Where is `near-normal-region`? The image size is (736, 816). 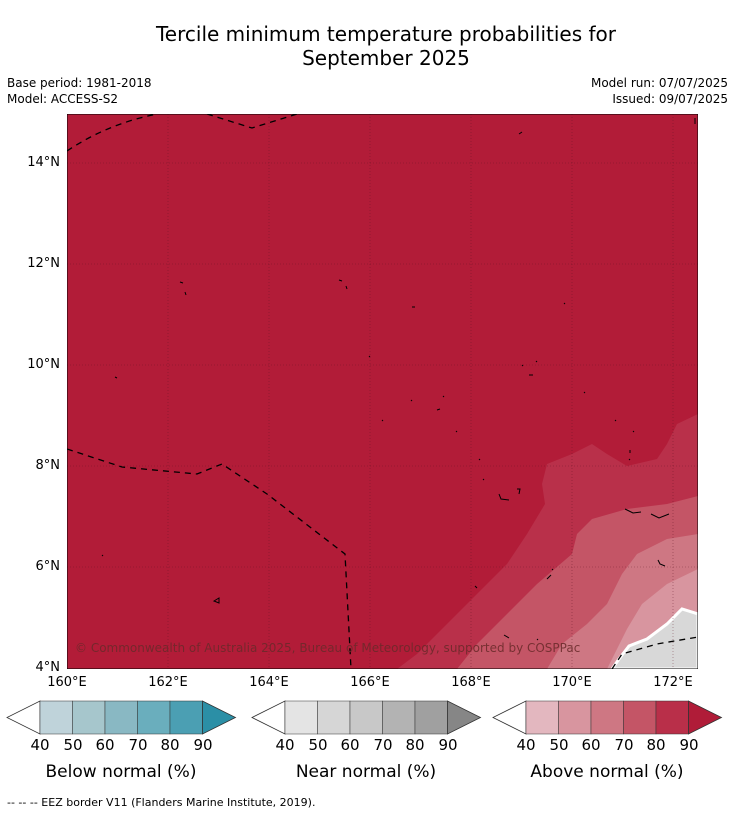
near-normal-region is located at coordinates (654, 638).